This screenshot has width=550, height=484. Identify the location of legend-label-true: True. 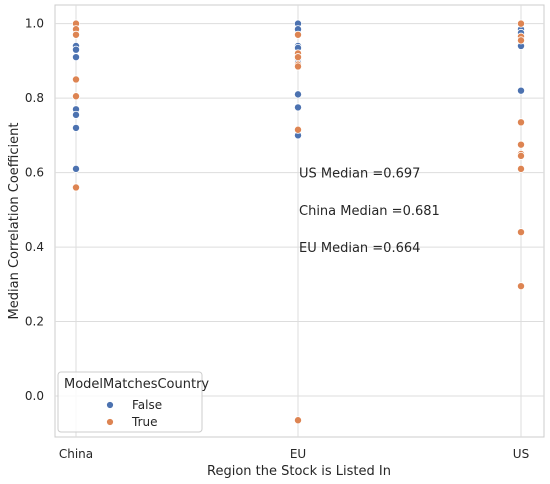
(144, 422).